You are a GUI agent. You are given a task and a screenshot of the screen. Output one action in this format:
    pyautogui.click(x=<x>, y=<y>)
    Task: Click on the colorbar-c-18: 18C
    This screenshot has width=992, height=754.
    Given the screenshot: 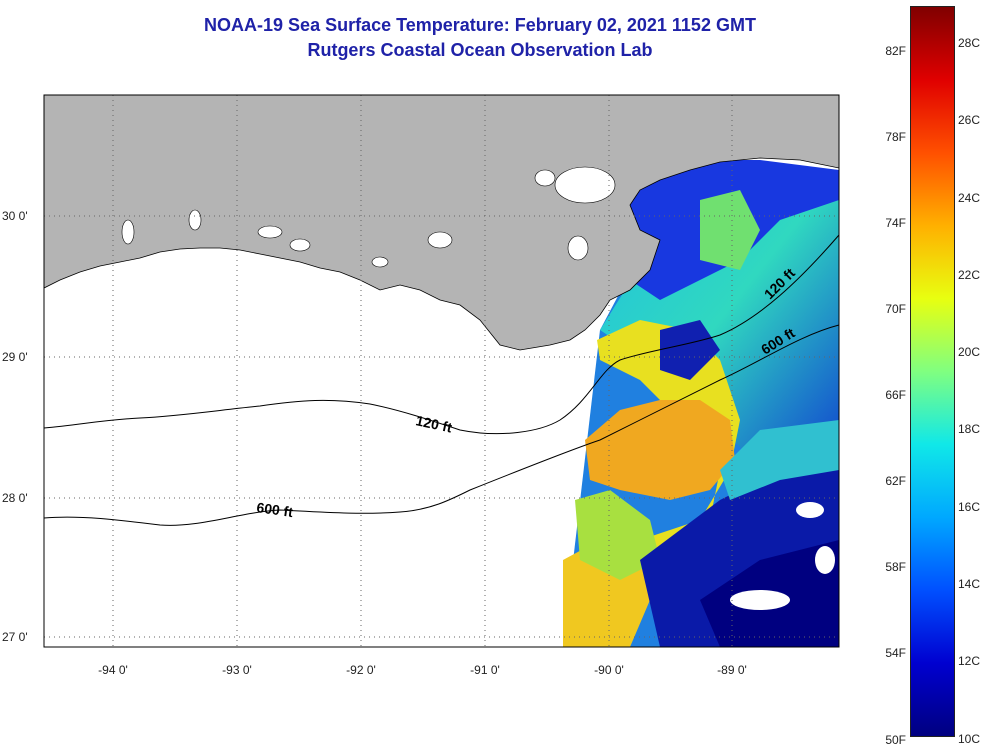 What is the action you would take?
    pyautogui.click(x=969, y=429)
    